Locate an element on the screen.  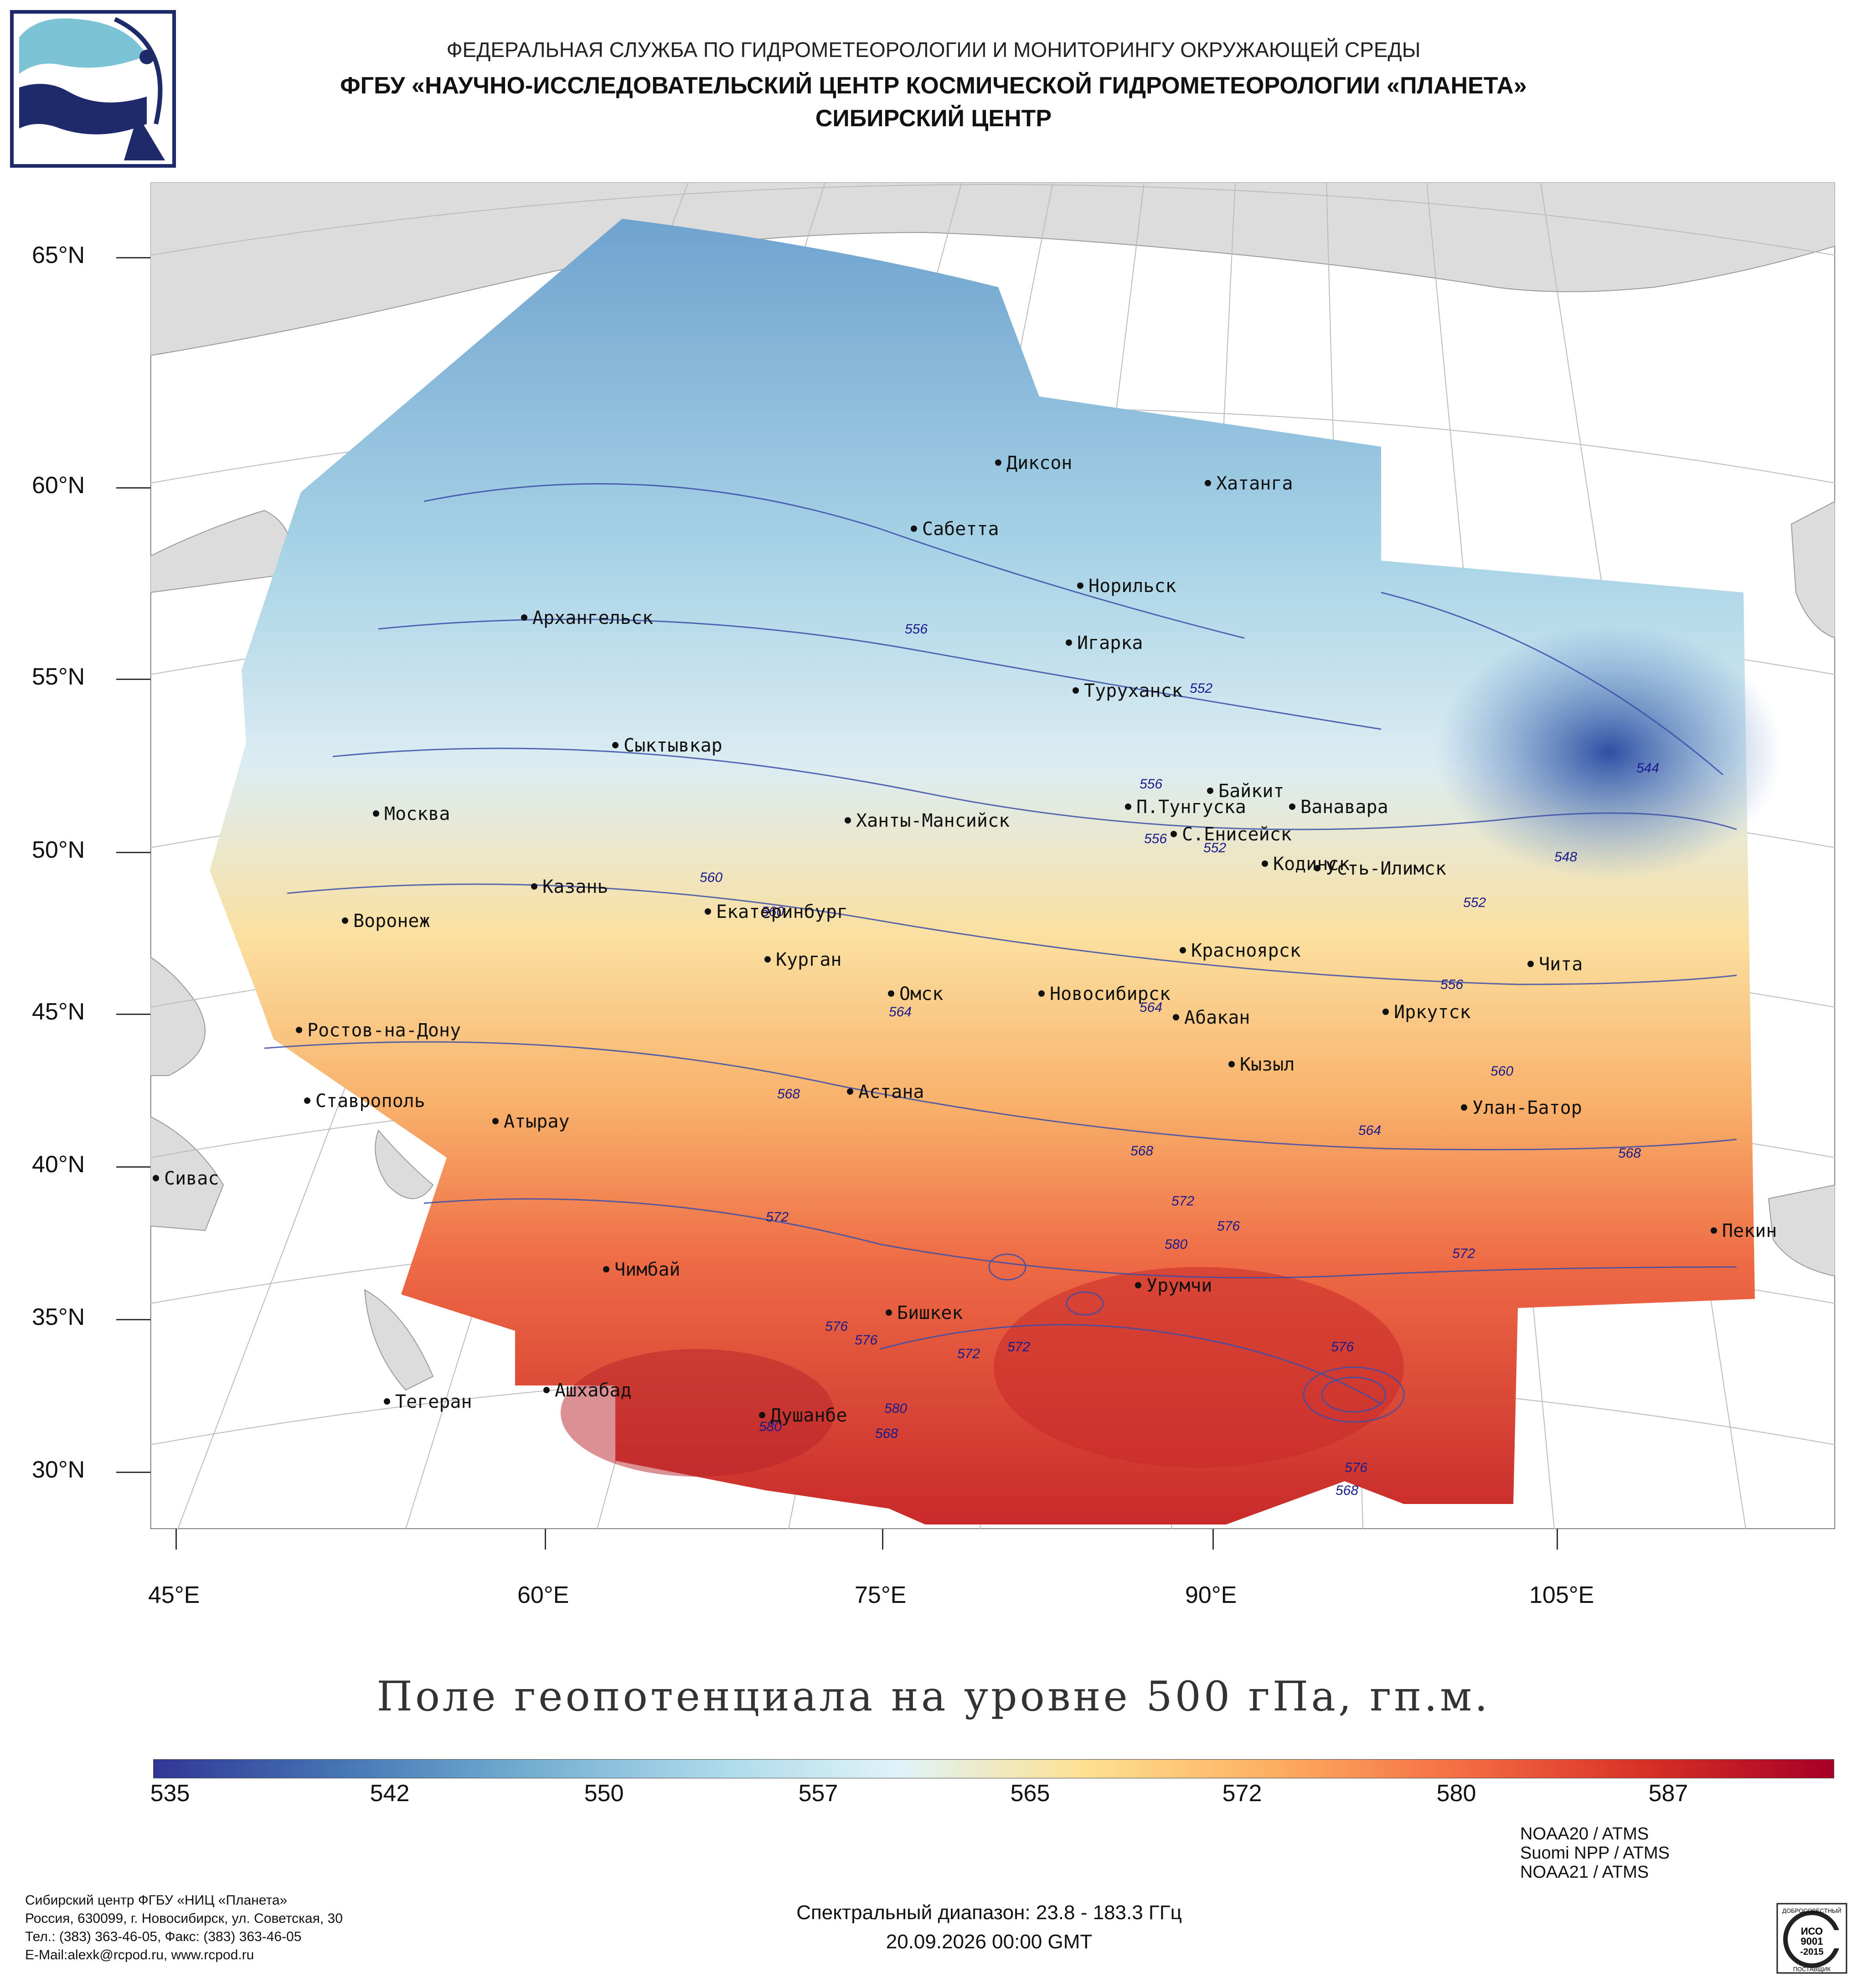
warm-core-west is located at coordinates (697, 1413).